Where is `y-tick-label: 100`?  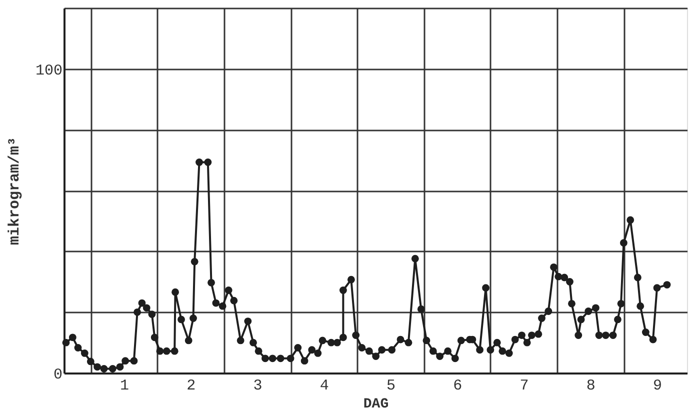
y-tick-label: 100 is located at coordinates (48, 71).